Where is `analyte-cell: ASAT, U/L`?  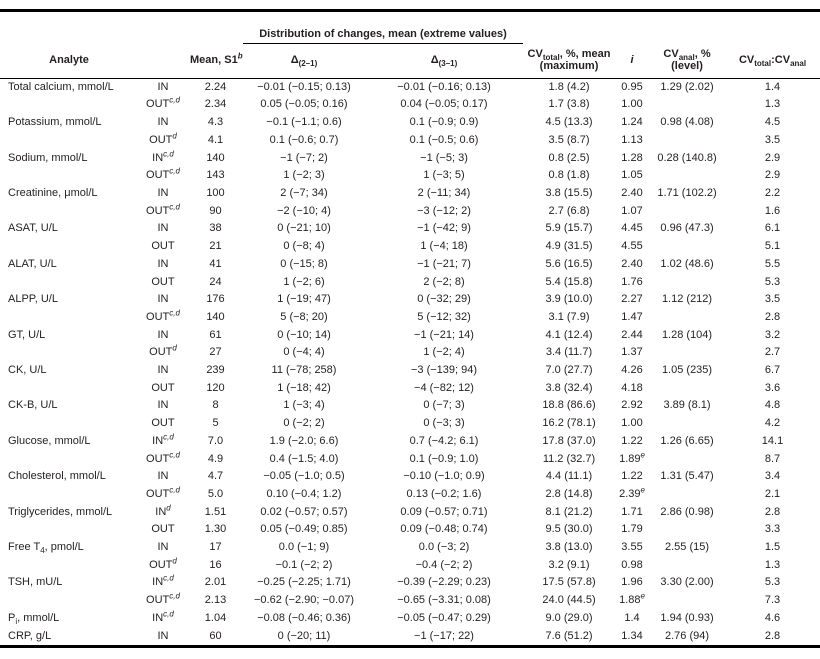 analyte-cell: ASAT, U/L is located at coordinates (33, 228).